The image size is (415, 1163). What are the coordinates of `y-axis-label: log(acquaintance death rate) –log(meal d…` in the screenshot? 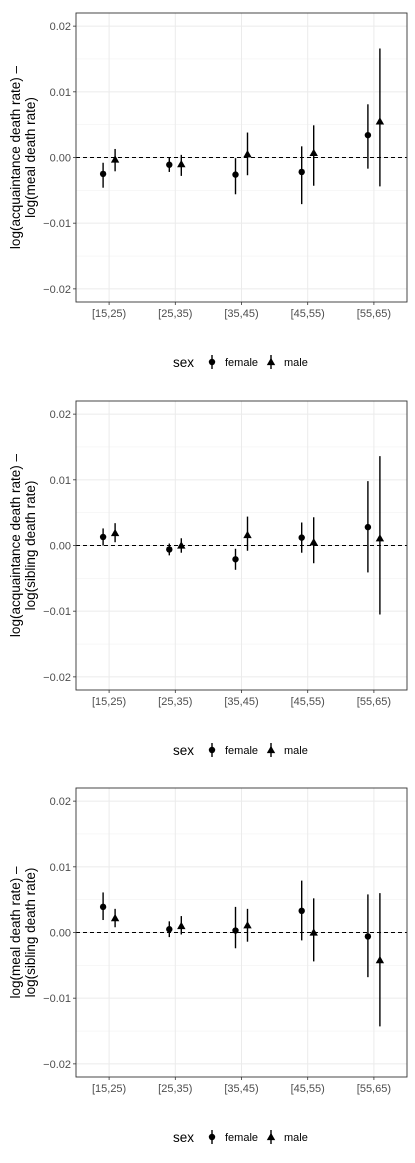 It's located at (23, 157).